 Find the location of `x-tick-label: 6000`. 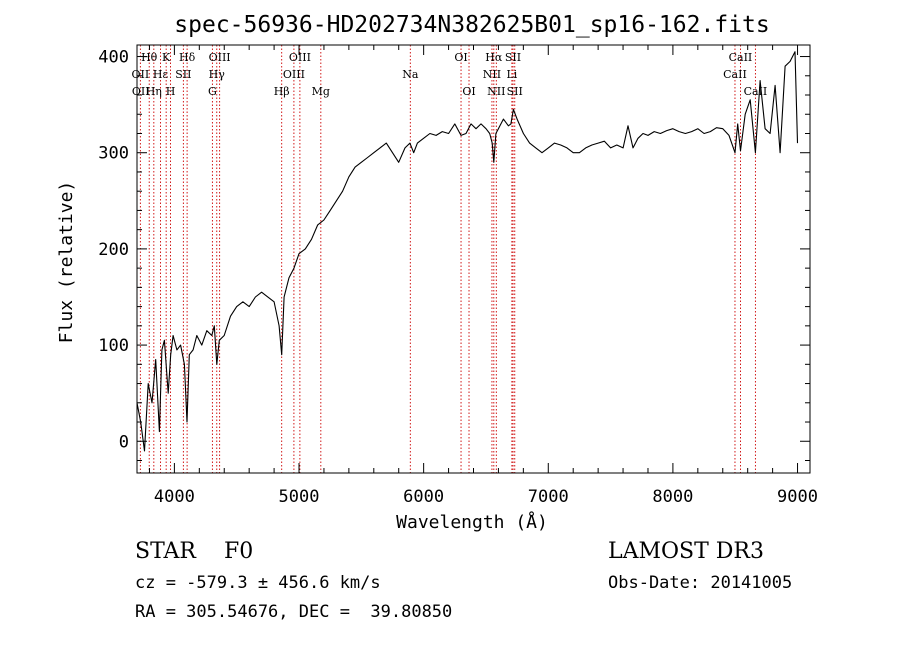

x-tick-label: 6000 is located at coordinates (423, 497).